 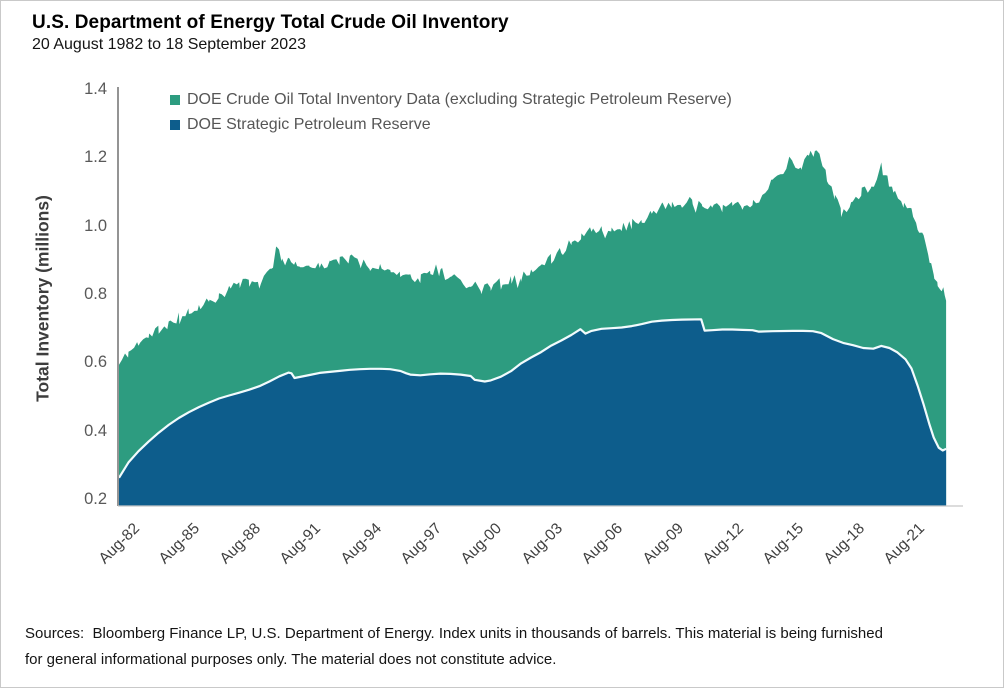 I want to click on y-tick-label: 0.6, so click(x=95, y=362).